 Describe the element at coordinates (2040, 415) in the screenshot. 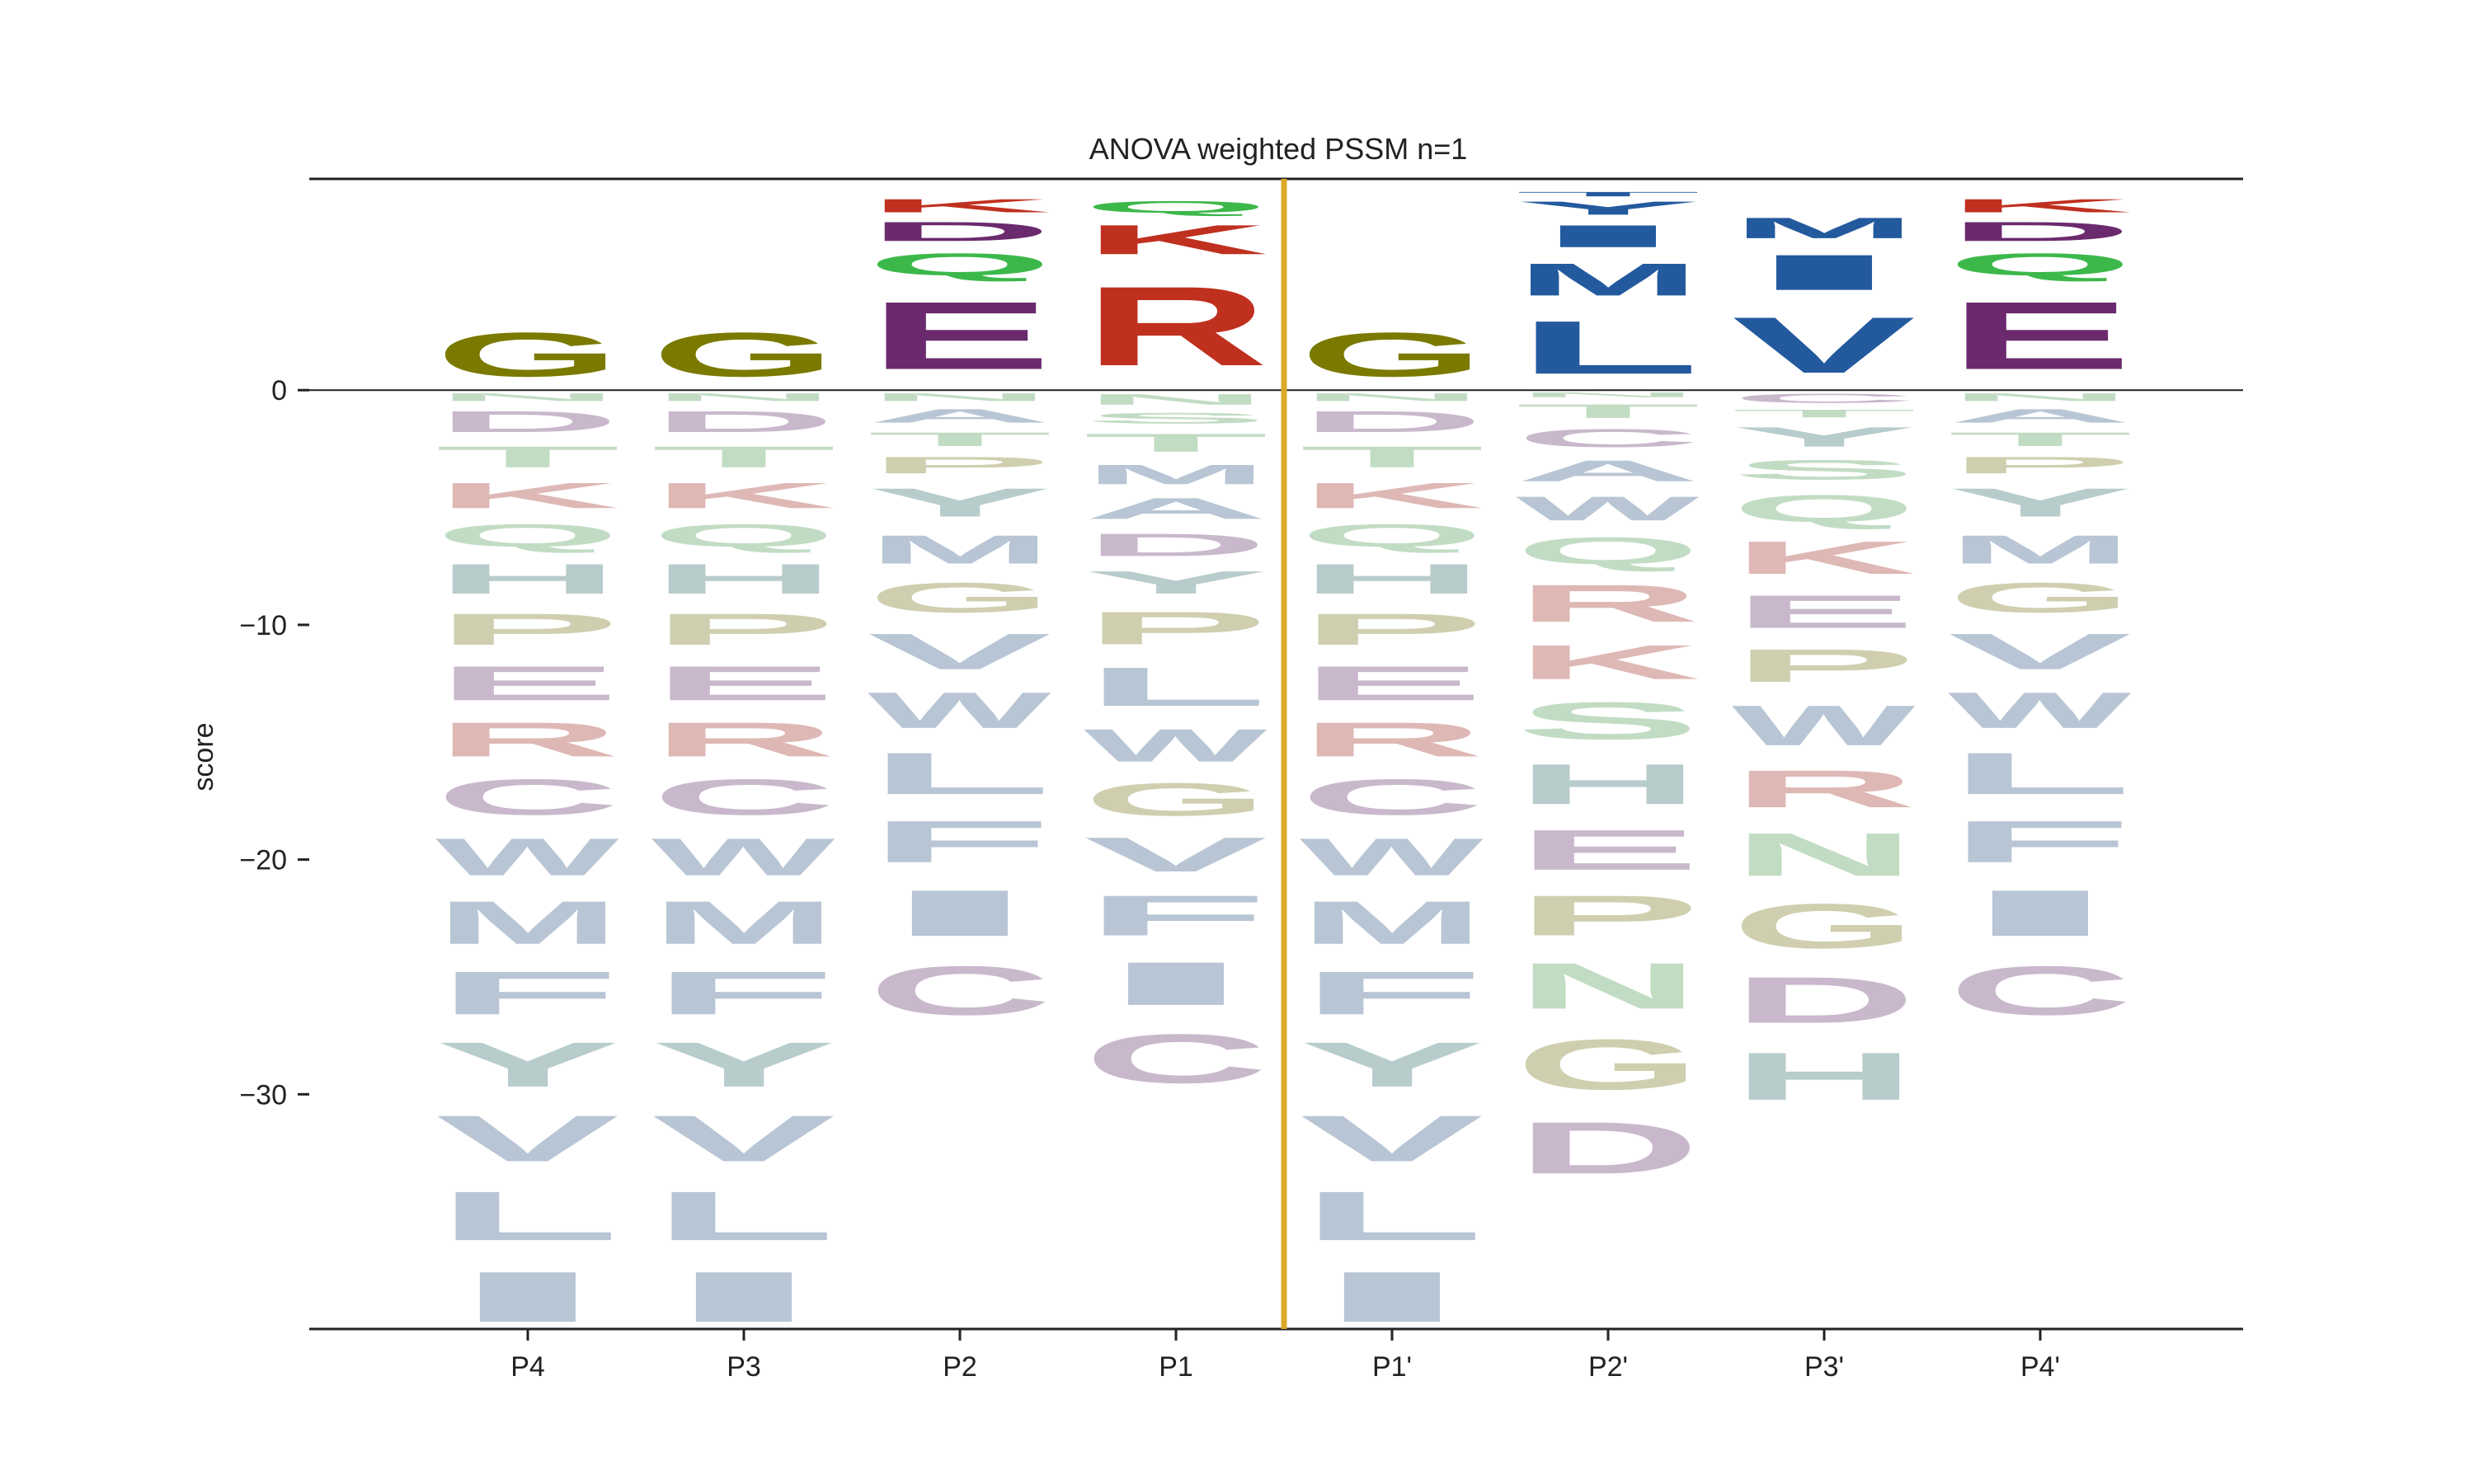

I see `logo-letter-a: A` at that location.